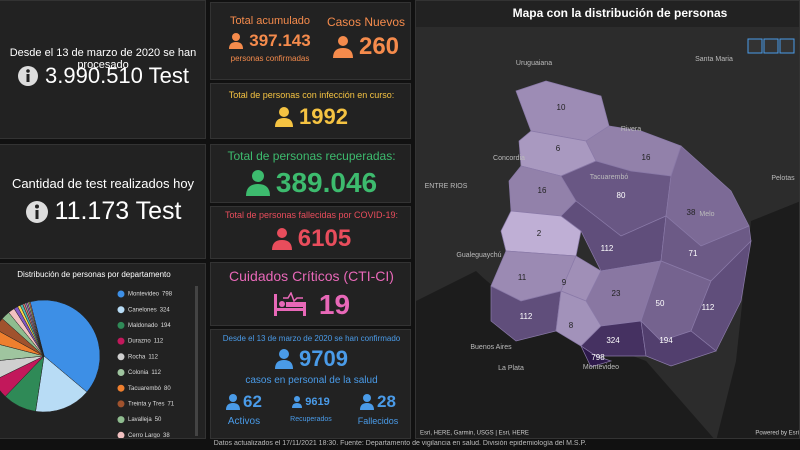 This screenshot has height=450, width=800. What do you see at coordinates (103, 183) in the screenshot?
I see `label: Cantidad de test realizados hoy` at bounding box center [103, 183].